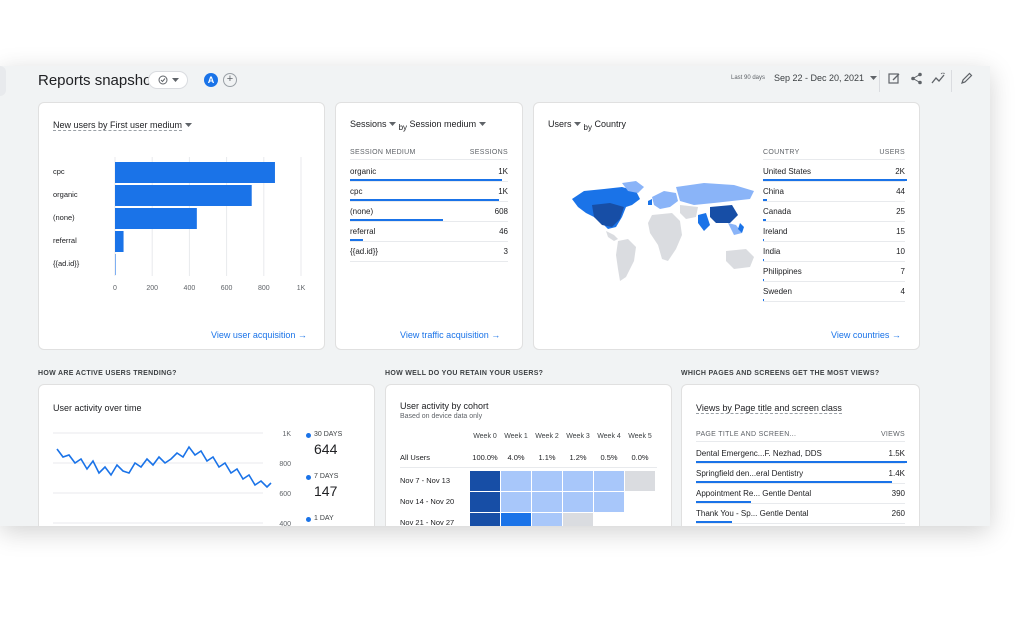 The width and height of the screenshot is (1024, 630). I want to click on date-range-label: Last 90 days, so click(748, 78).